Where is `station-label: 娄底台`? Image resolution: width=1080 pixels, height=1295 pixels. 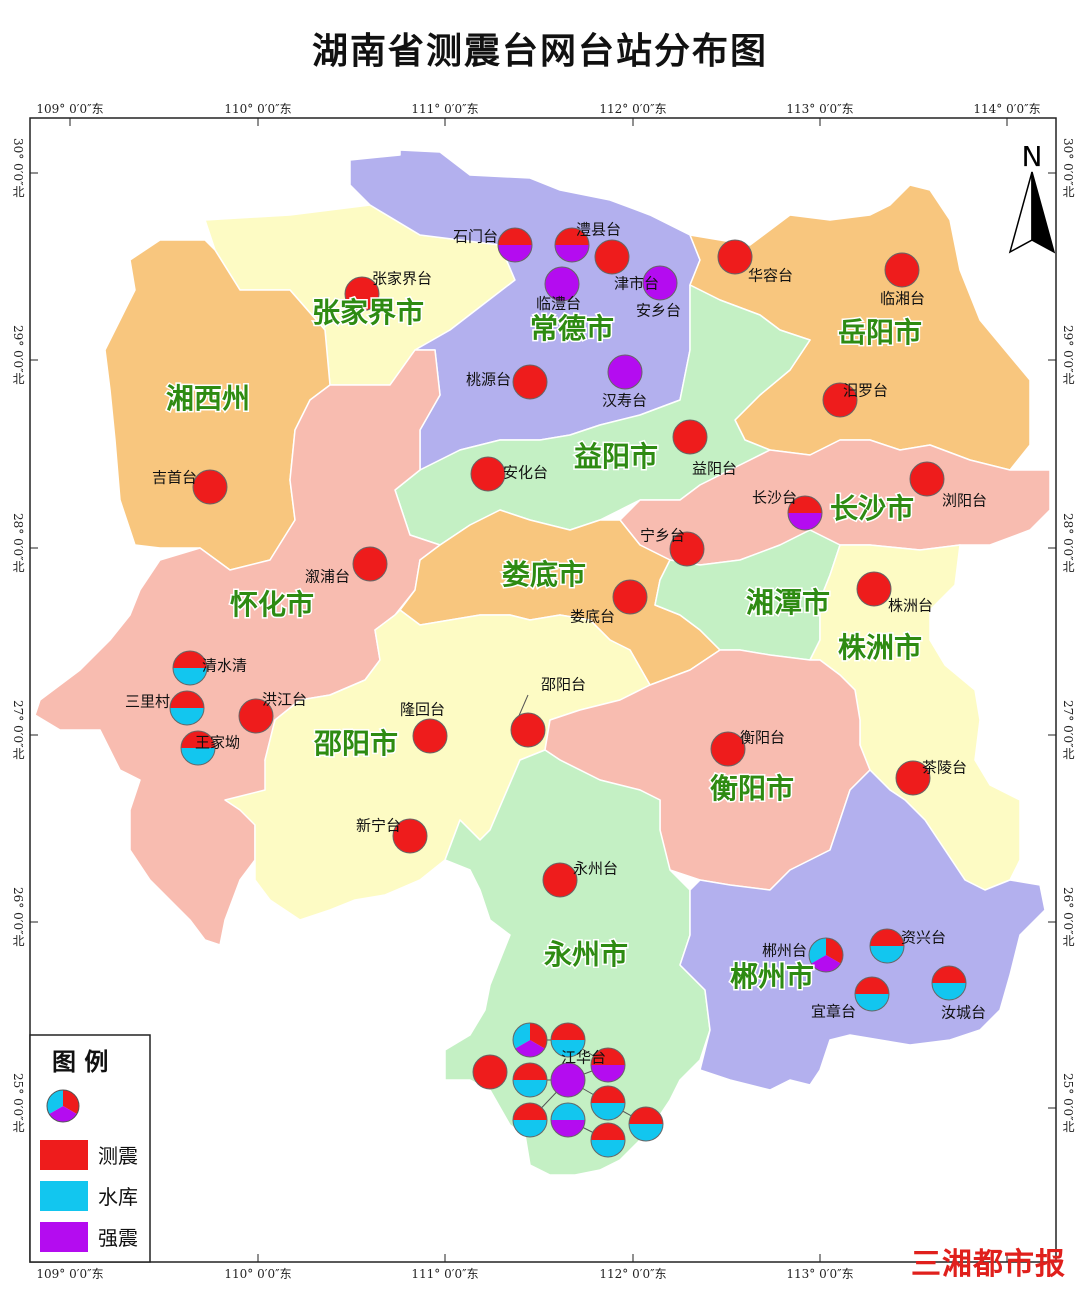 station-label: 娄底台 is located at coordinates (592, 617).